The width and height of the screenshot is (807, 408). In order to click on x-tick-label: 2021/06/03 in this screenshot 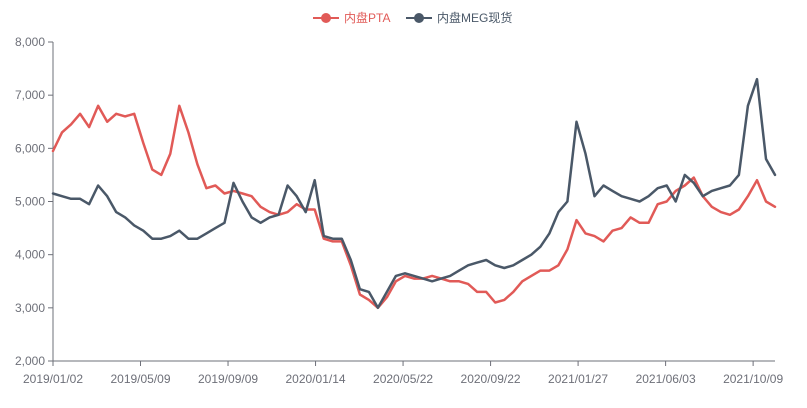, I will do `click(666, 379)`.